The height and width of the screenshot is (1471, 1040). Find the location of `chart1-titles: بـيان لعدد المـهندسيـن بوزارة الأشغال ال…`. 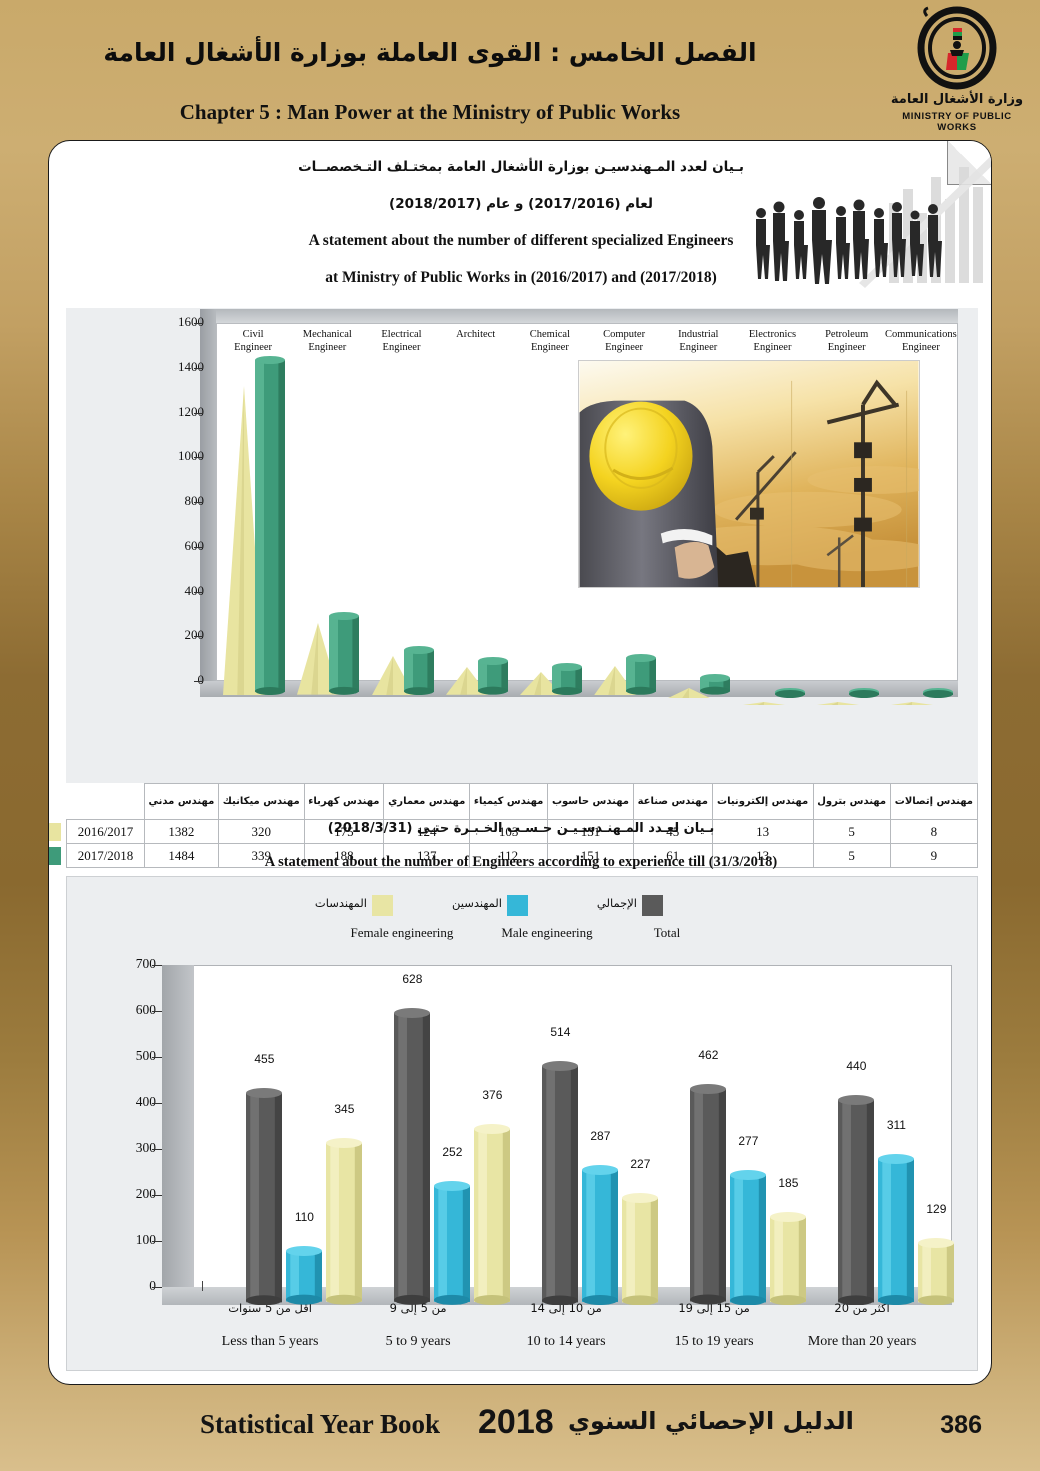

chart1-titles: بـيان لعدد المـهندسيـن بوزارة الأشغال ال… is located at coordinates (520, 223).